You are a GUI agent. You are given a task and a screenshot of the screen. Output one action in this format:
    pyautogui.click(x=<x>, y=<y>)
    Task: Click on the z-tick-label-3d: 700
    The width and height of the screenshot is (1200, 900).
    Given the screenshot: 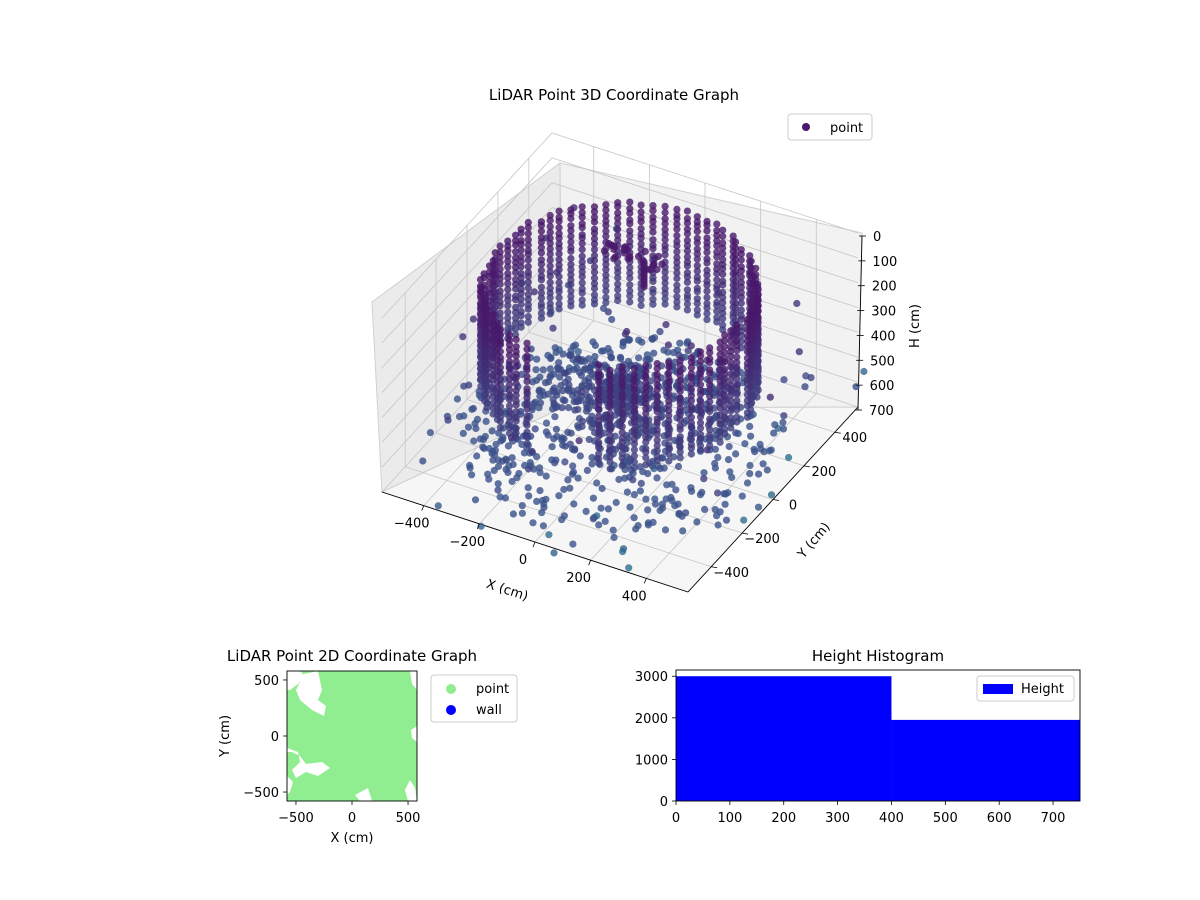 What is the action you would take?
    pyautogui.click(x=881, y=411)
    